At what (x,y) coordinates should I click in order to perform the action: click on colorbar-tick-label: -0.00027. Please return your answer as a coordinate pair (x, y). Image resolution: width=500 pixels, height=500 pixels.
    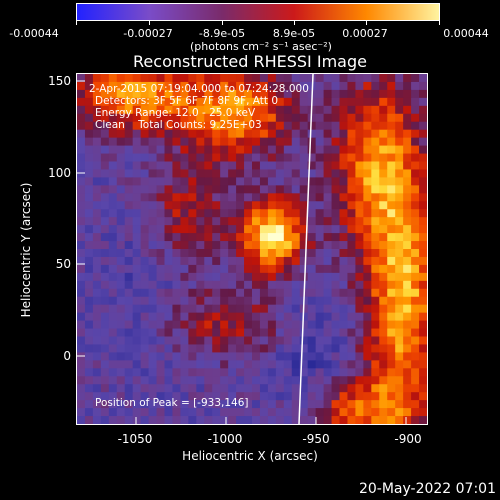
    Looking at the image, I should click on (148, 33).